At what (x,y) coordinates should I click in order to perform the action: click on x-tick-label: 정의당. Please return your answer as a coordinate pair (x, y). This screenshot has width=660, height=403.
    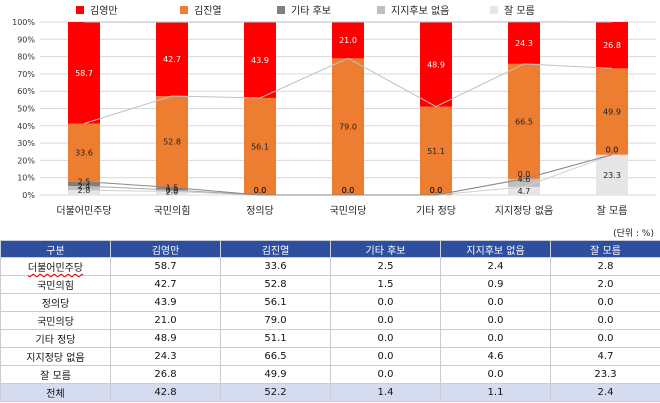
    Looking at the image, I should click on (260, 211).